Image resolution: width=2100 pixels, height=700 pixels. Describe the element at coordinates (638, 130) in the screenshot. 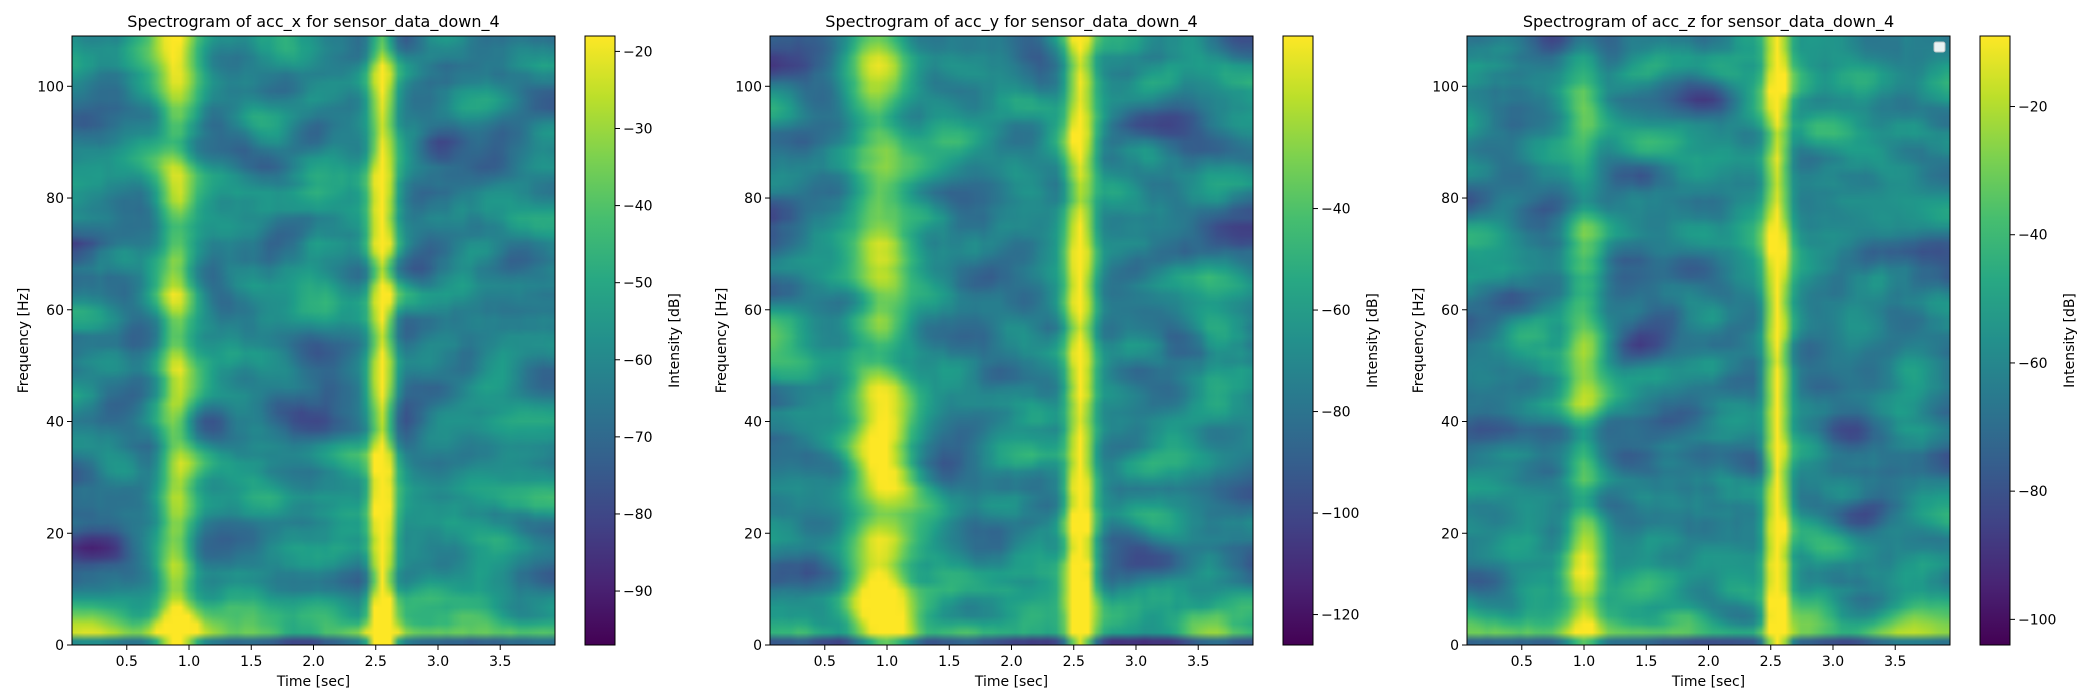

I see `colorbar-tick-label: −30` at that location.